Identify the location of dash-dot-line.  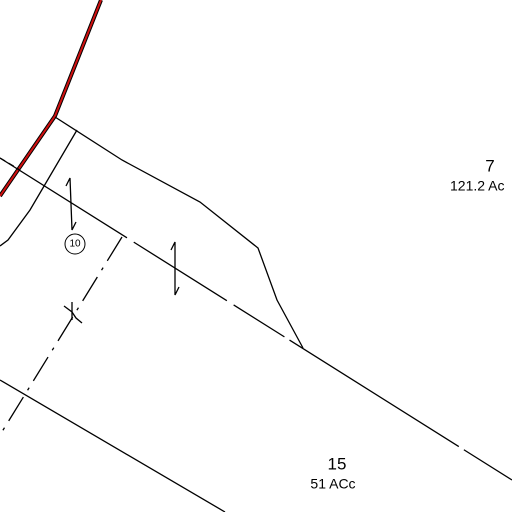
(61, 336).